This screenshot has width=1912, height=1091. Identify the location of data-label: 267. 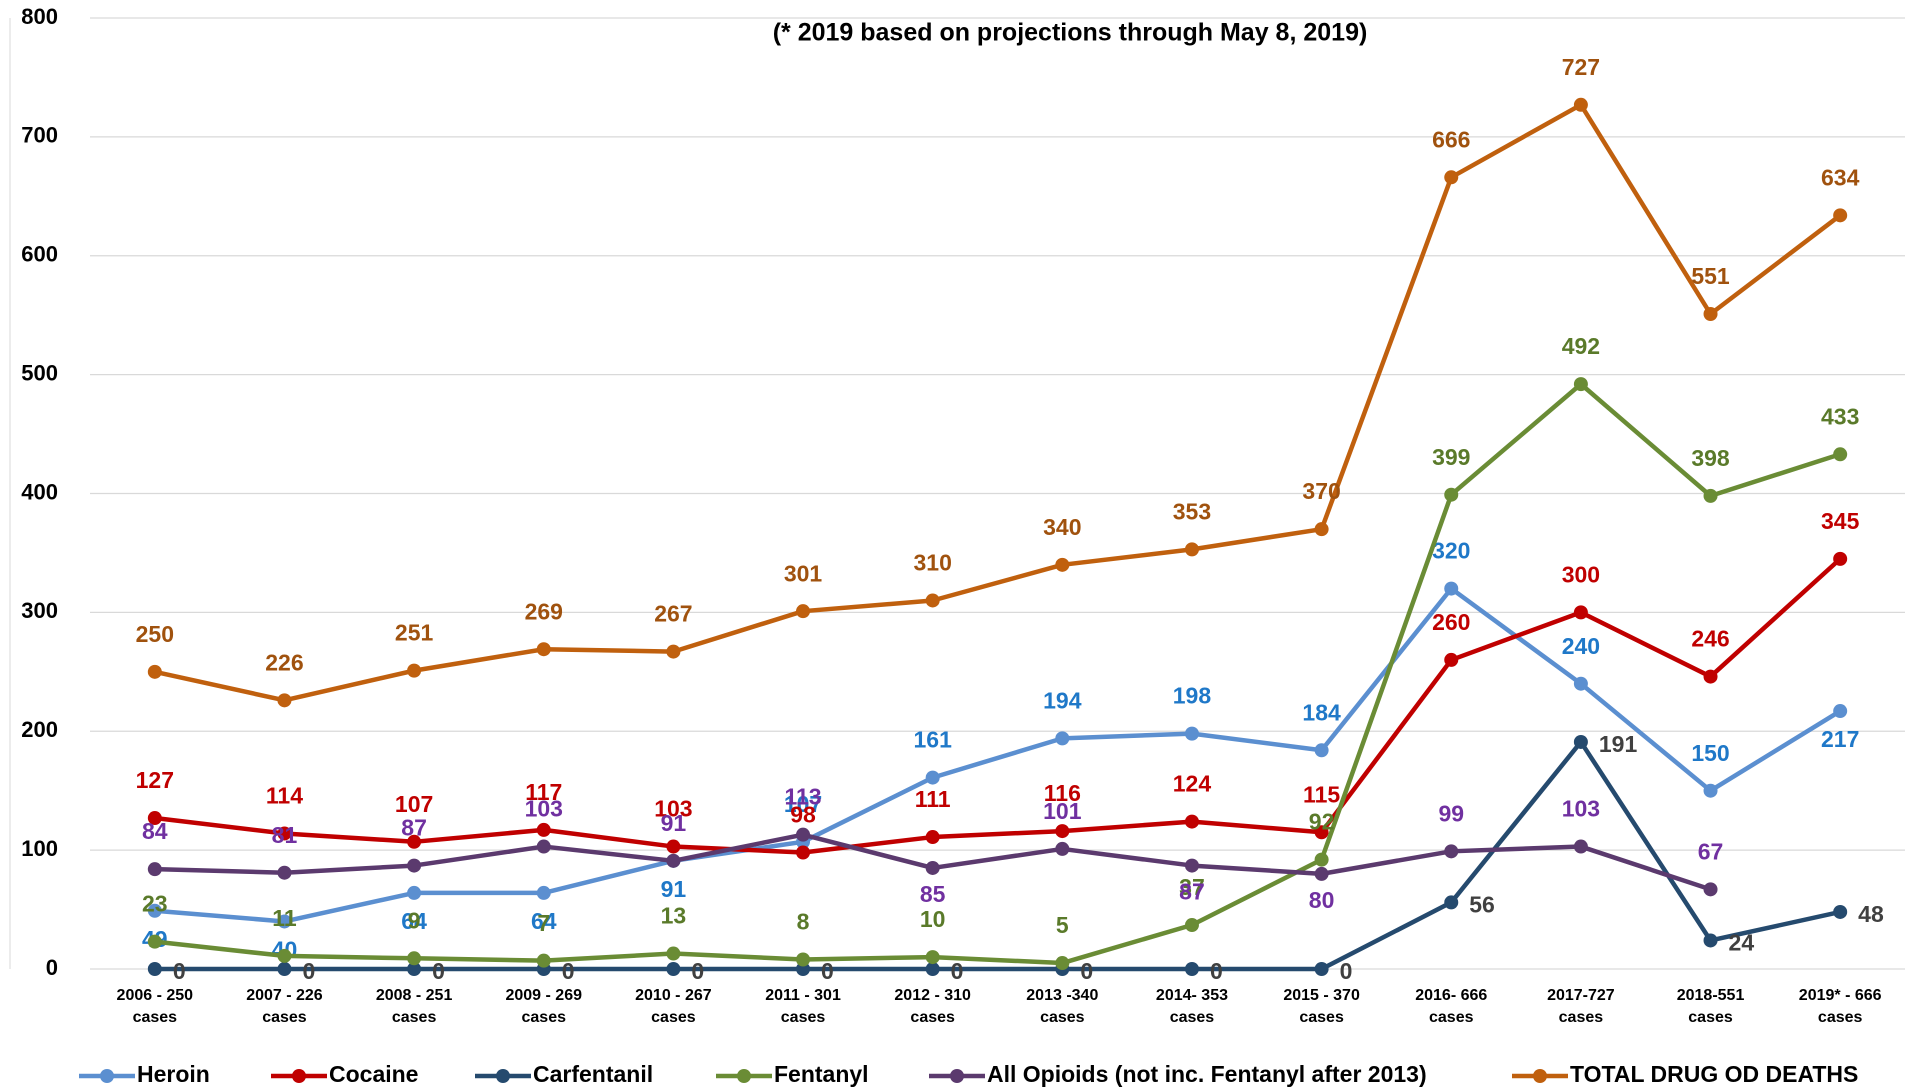
(673, 614).